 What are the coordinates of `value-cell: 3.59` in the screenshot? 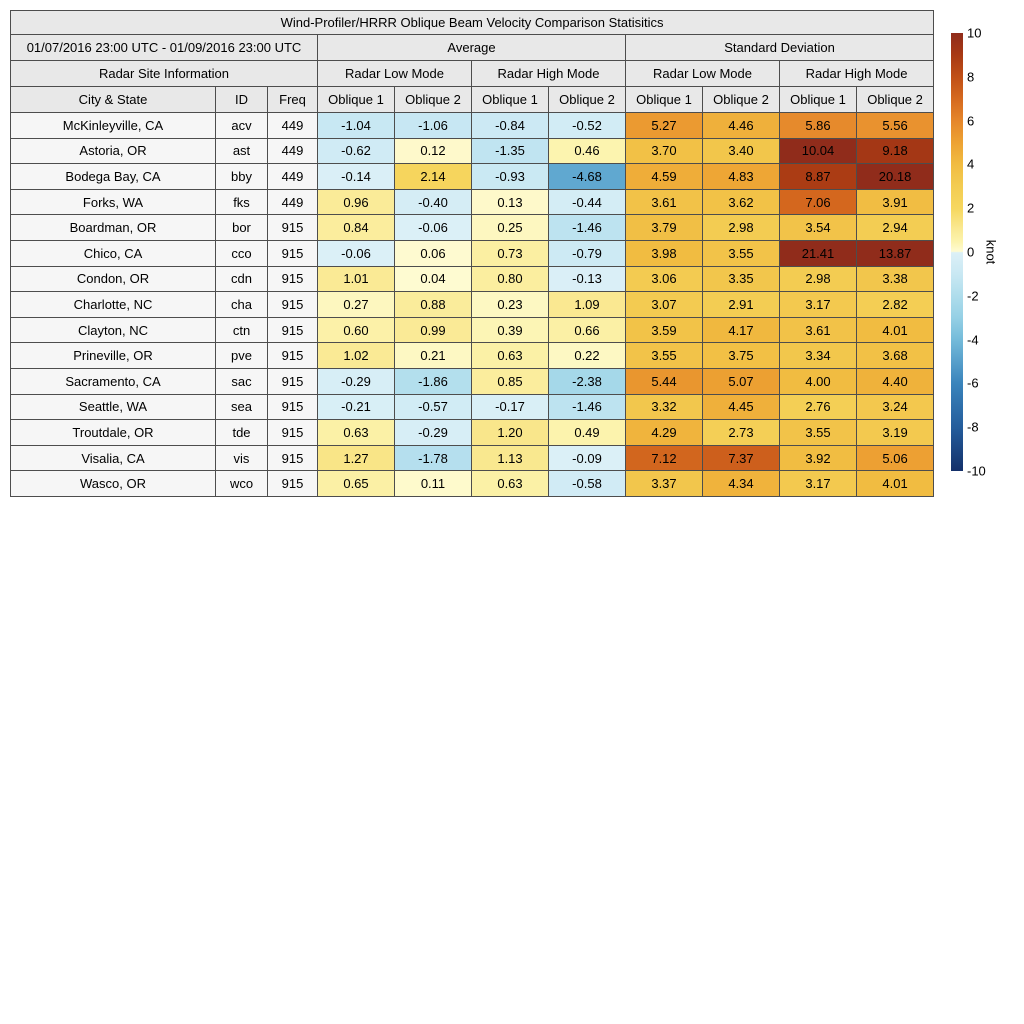 It's located at (664, 330).